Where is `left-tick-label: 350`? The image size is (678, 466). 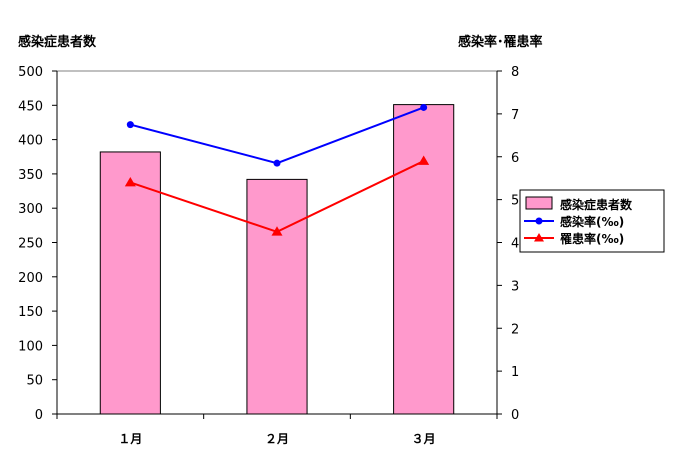
left-tick-label: 350 is located at coordinates (30, 175).